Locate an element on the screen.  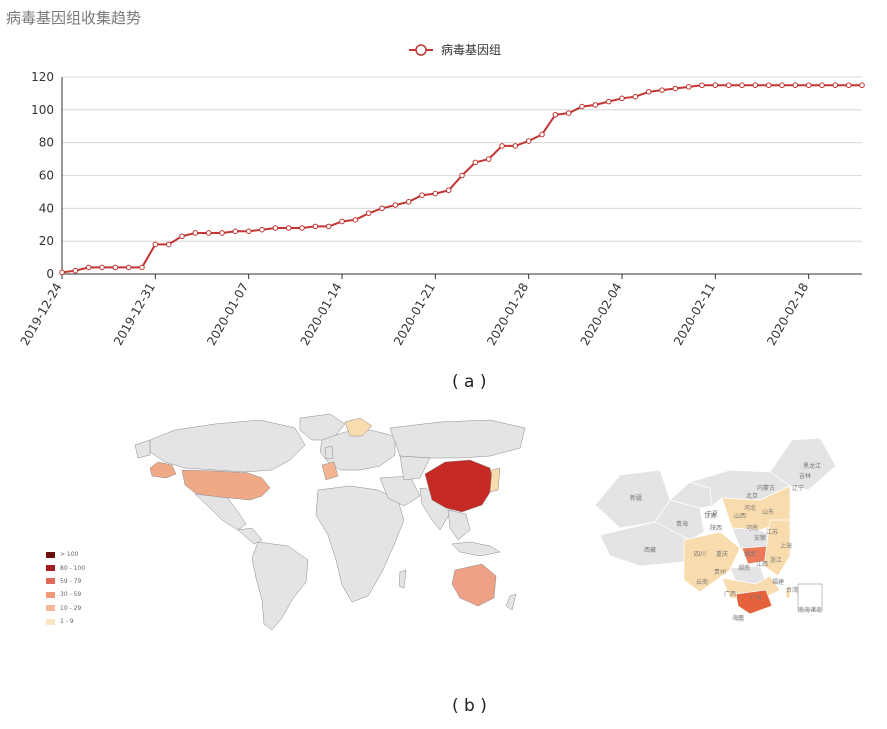
province-label: 北京 is located at coordinates (752, 496).